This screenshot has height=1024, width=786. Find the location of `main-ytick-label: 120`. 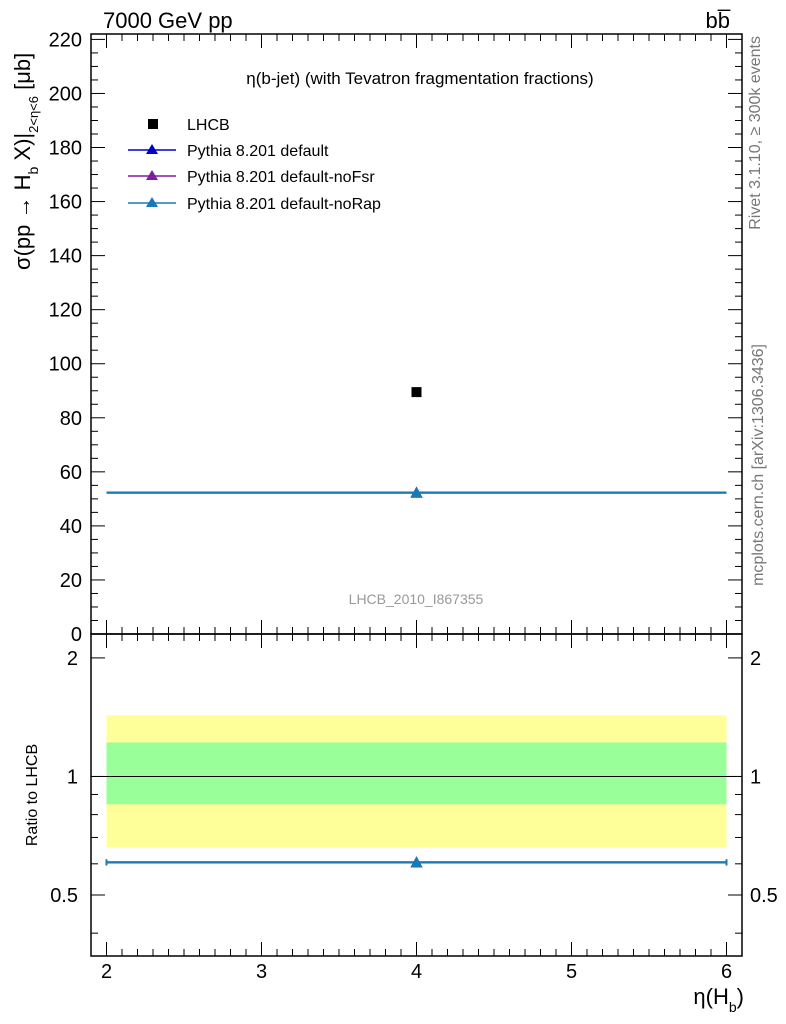

main-ytick-label: 120 is located at coordinates (65, 311).